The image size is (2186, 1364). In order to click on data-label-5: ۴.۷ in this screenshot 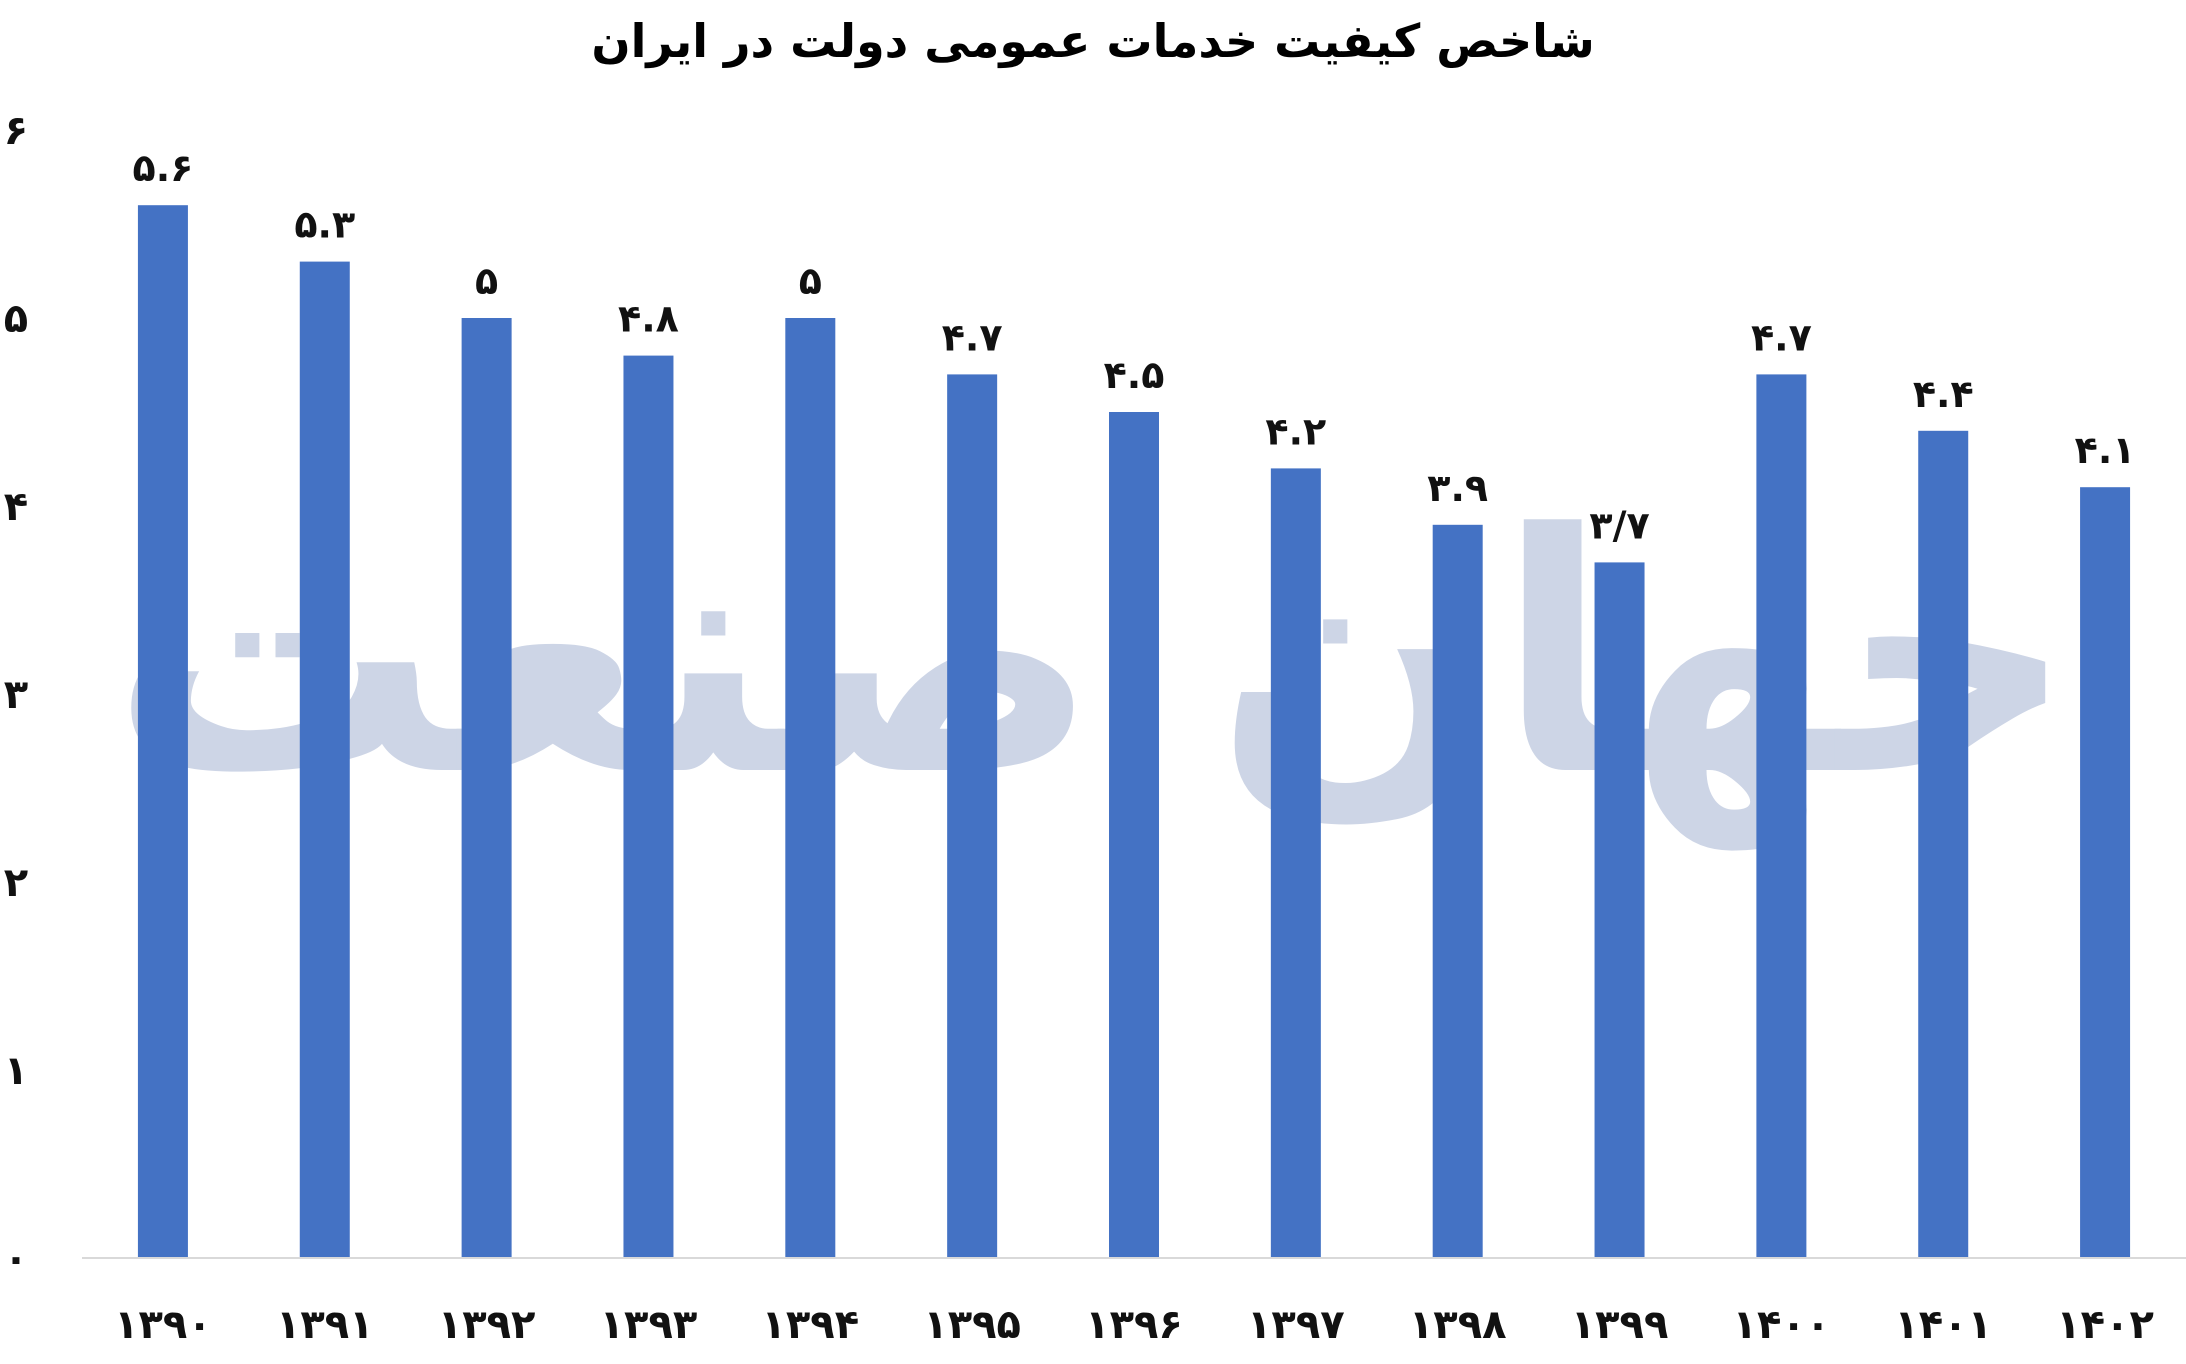, I will do `click(972, 337)`.